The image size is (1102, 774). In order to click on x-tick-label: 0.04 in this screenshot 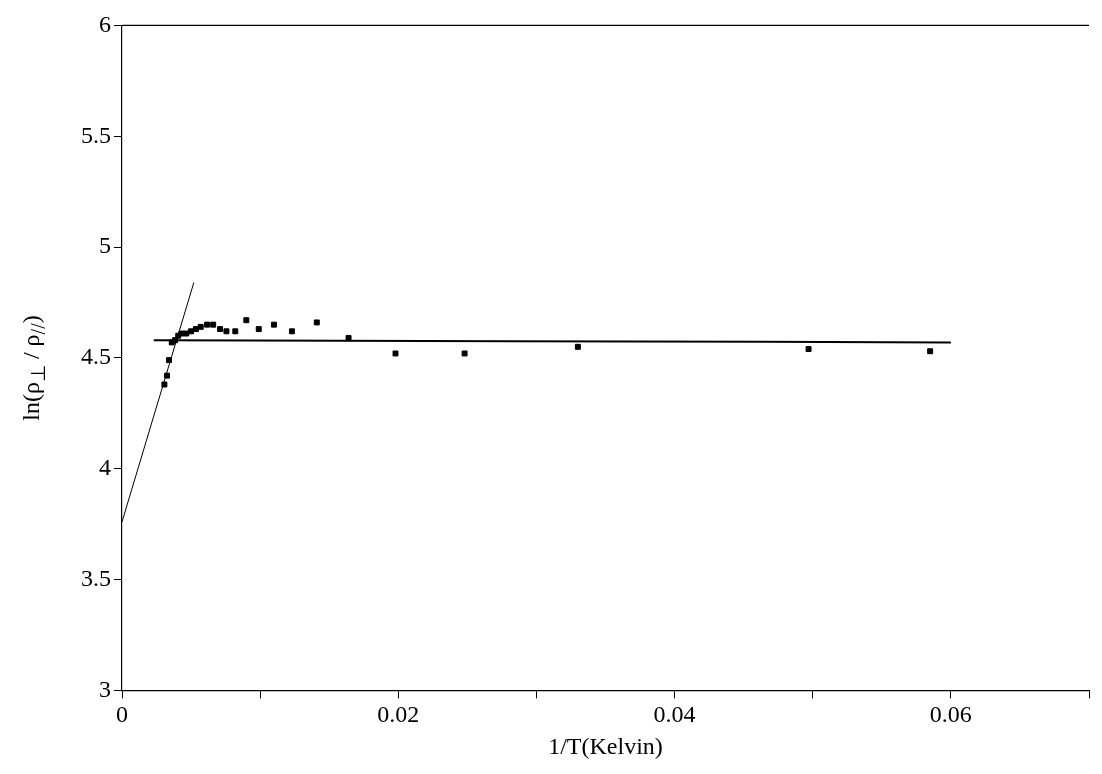, I will do `click(674, 714)`.